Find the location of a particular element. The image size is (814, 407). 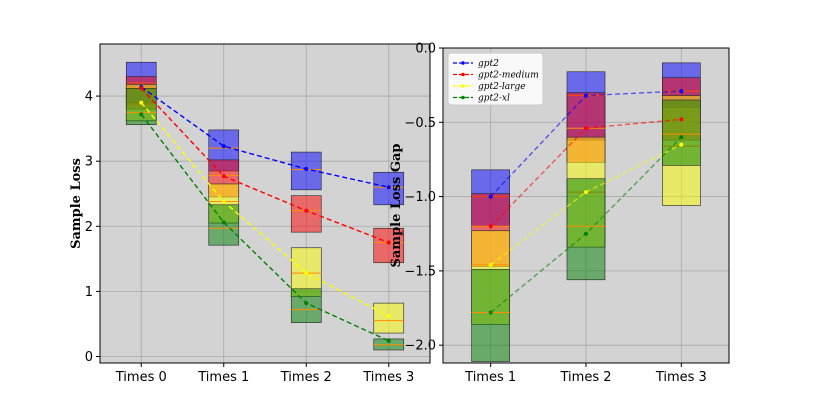

left-ytick-label: 3 is located at coordinates (89, 162).